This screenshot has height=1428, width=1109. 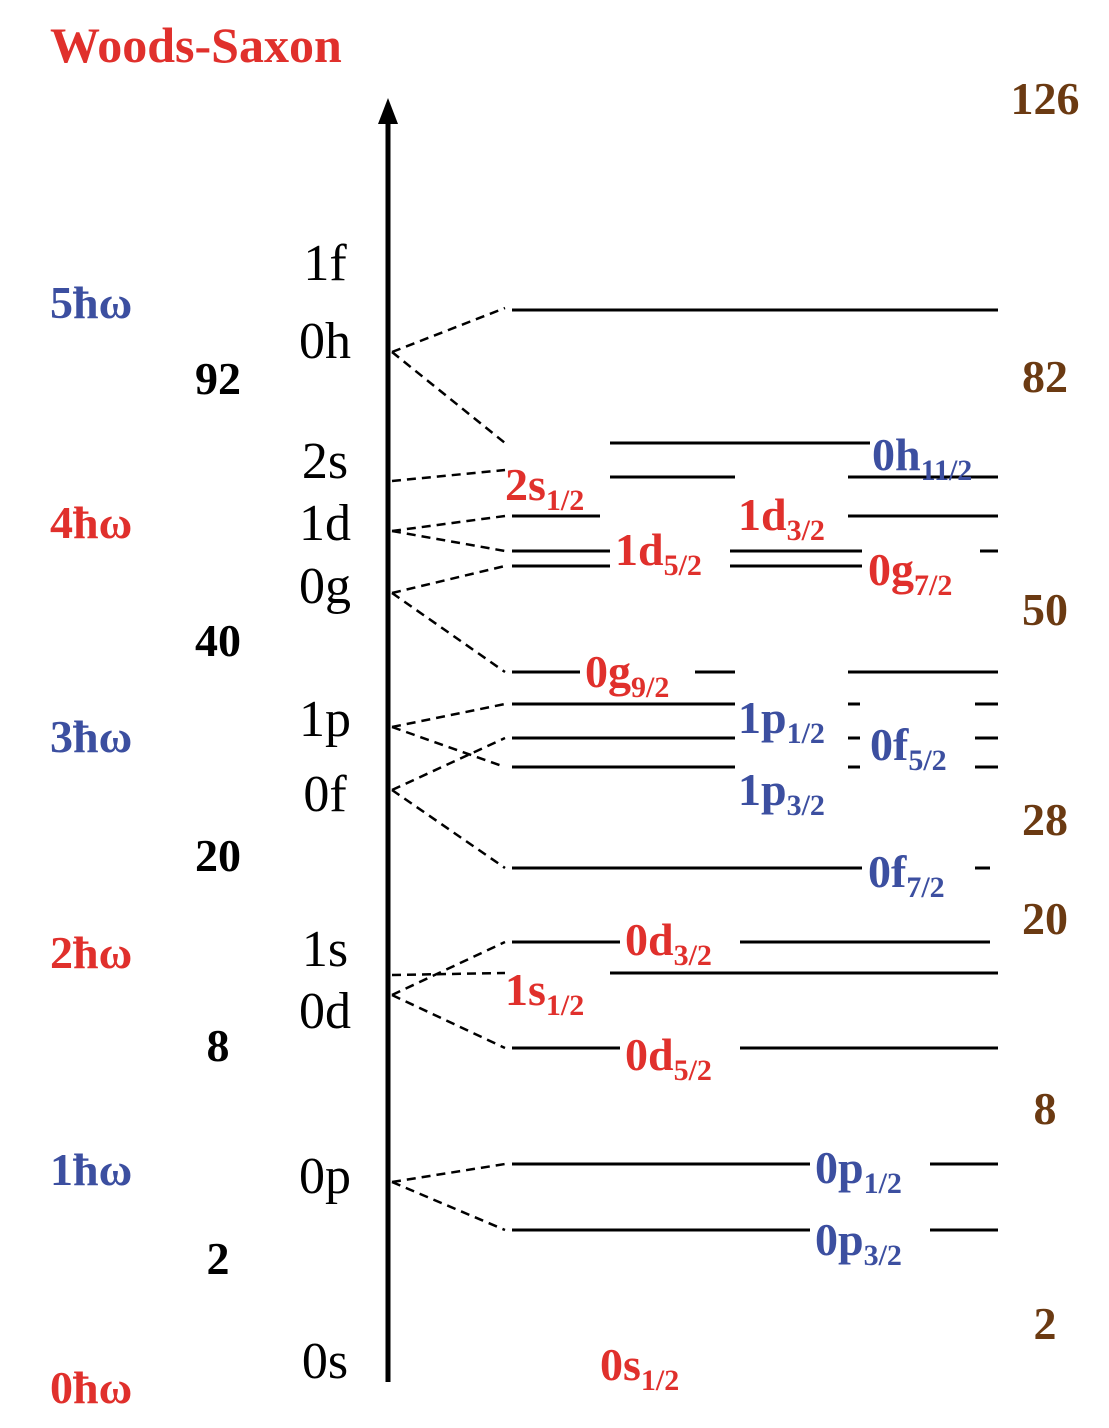 I want to click on orbital-label: 0f, so click(x=325, y=794).